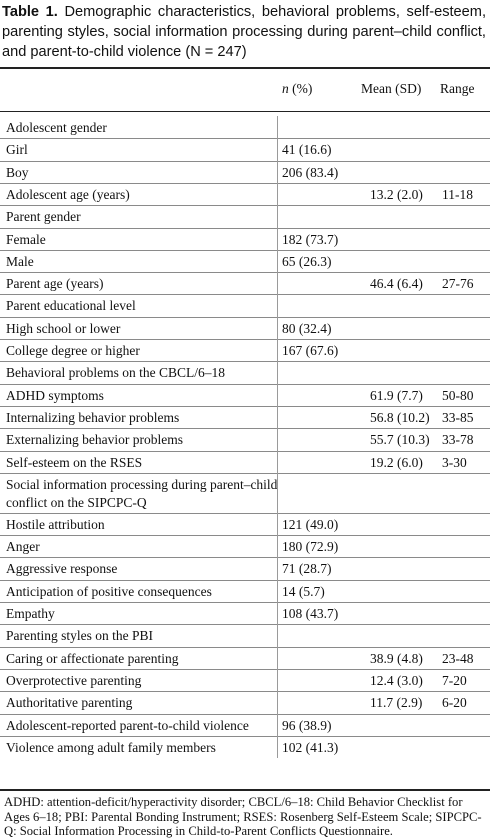 The image size is (490, 840). I want to click on table-row: Adolescent age (years) 13.2 (2.0) 11-18, so click(245, 197).